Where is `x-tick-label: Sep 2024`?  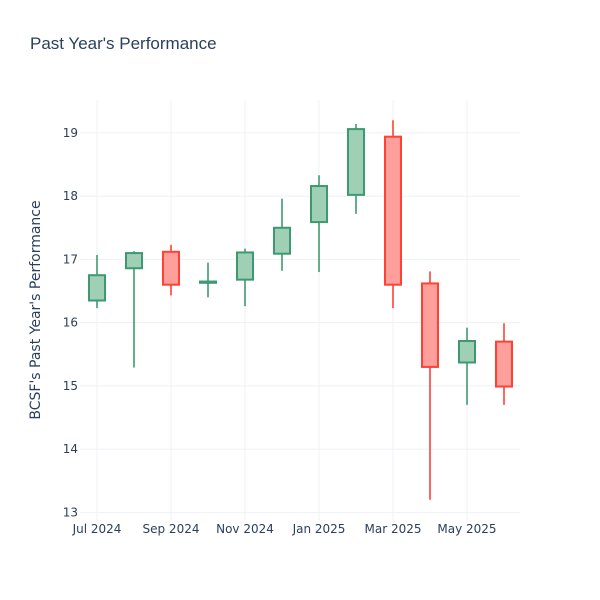
x-tick-label: Sep 2024 is located at coordinates (171, 529).